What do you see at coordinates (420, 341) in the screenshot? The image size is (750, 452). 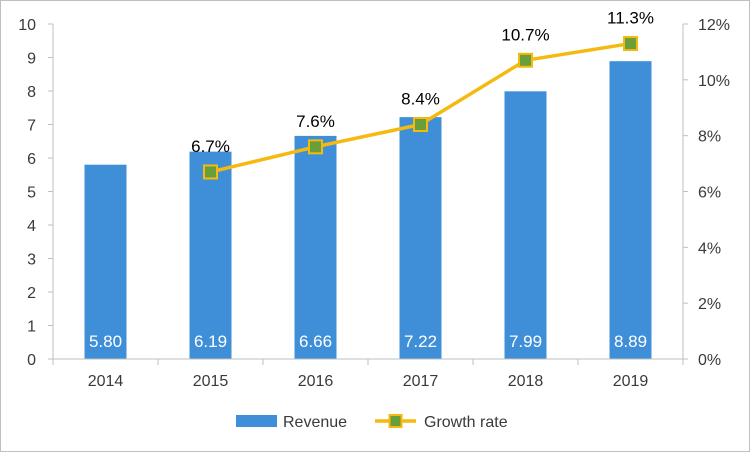 I see `bar-value-label-2017: 7.22` at bounding box center [420, 341].